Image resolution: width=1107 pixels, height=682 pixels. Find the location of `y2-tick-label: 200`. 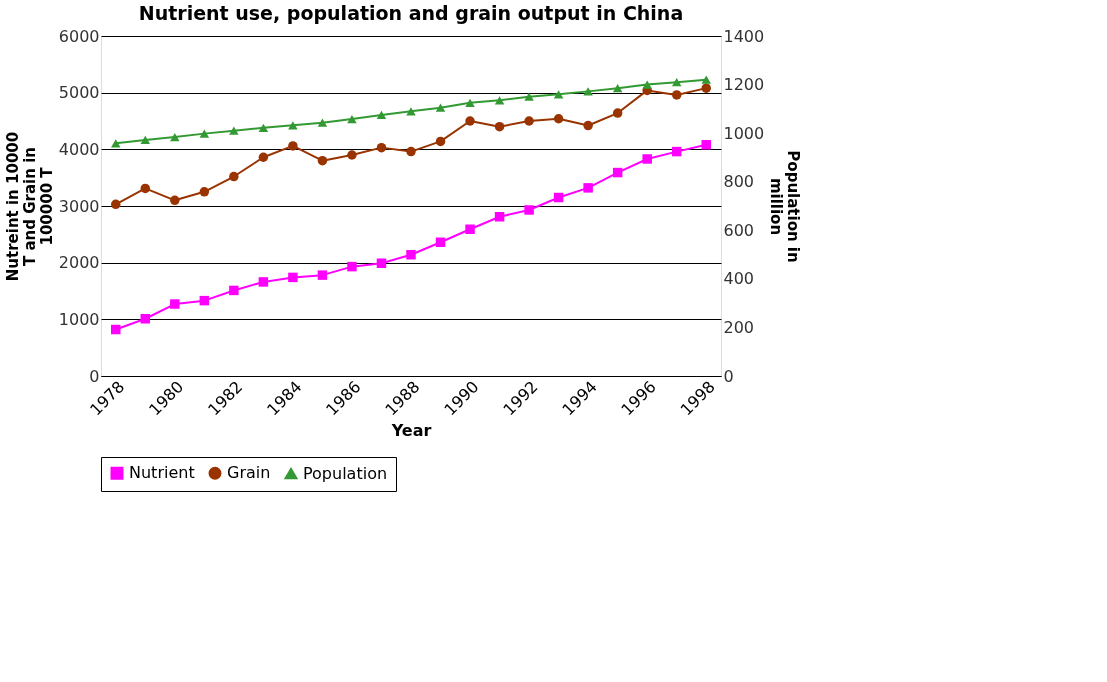

y2-tick-label: 200 is located at coordinates (739, 327).